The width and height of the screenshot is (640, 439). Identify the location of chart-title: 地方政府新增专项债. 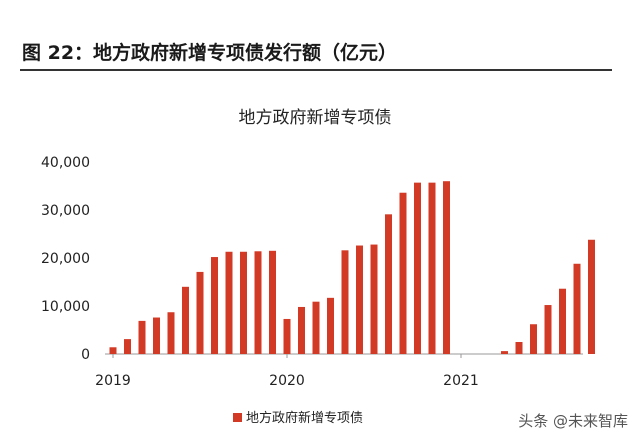
(315, 118).